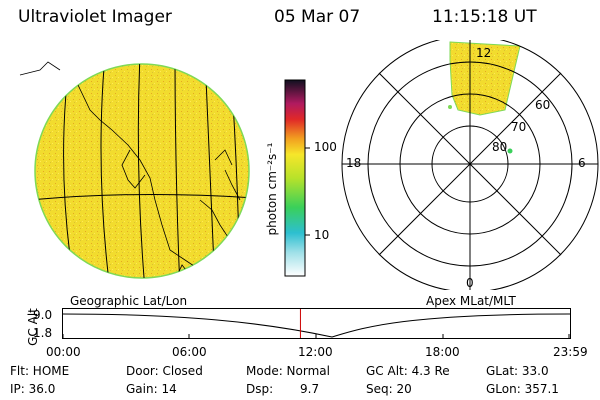 The image size is (600, 400). I want to click on timeline-plot, so click(316, 323).